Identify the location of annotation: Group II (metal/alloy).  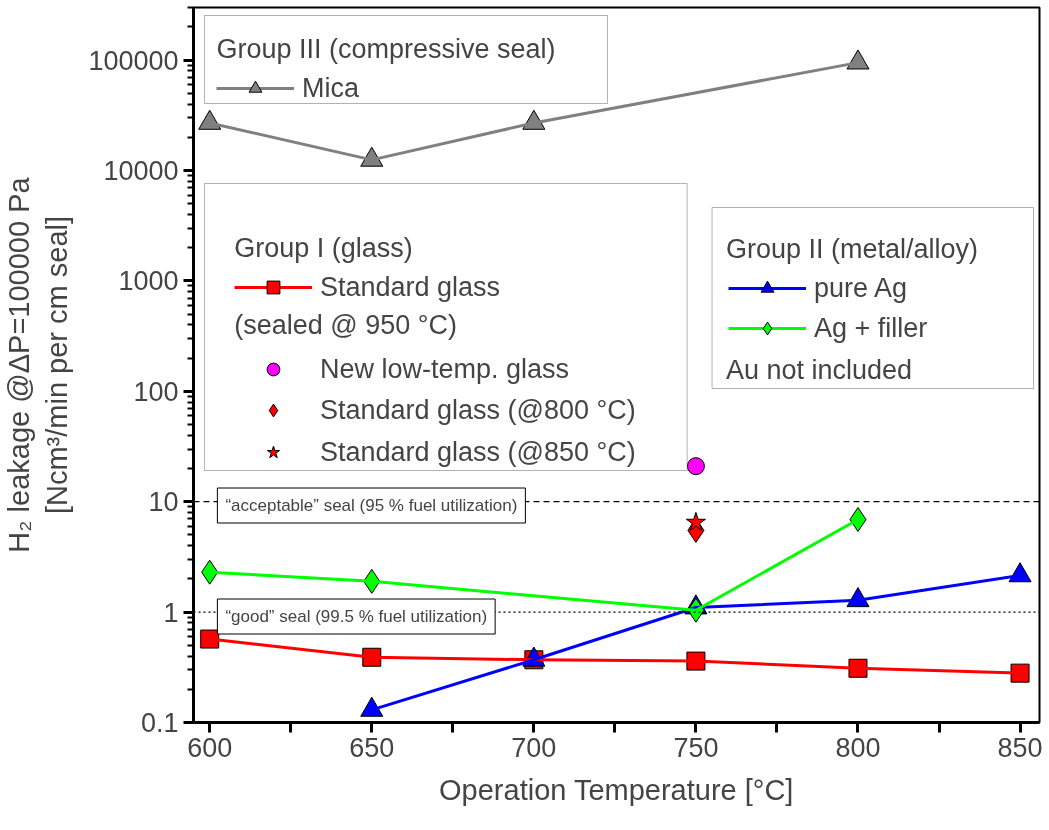
(852, 248).